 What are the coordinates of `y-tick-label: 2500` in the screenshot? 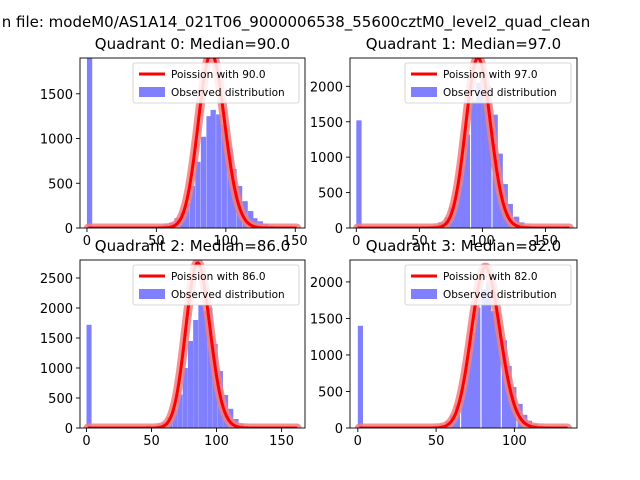 It's located at (56, 279).